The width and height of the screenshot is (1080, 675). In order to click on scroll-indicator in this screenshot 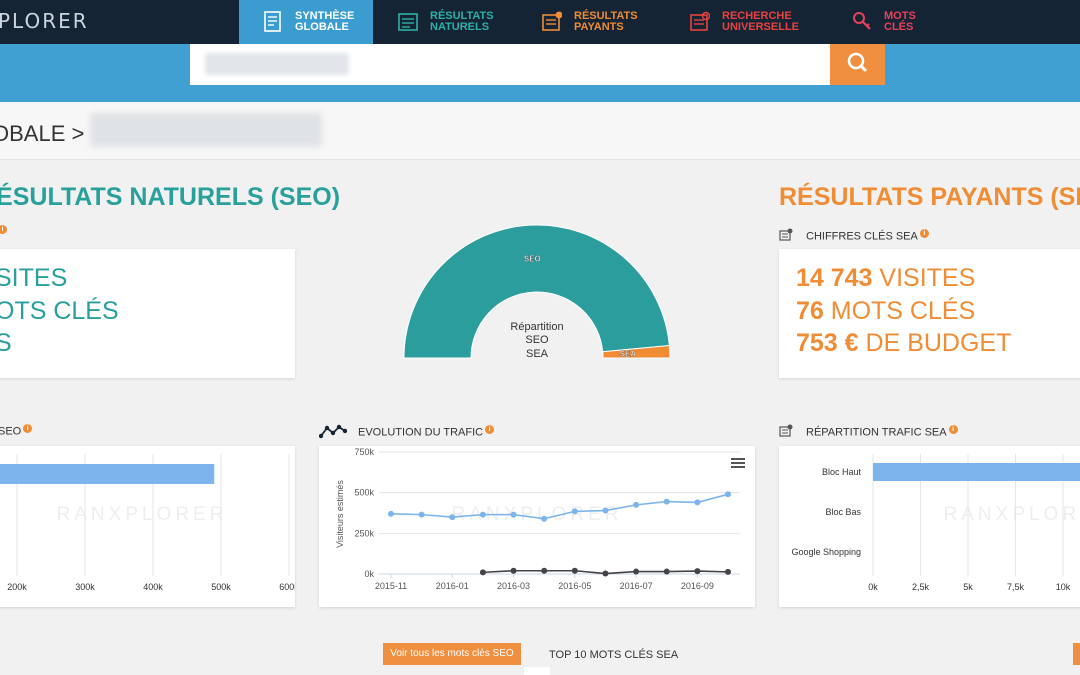, I will do `click(537, 671)`.